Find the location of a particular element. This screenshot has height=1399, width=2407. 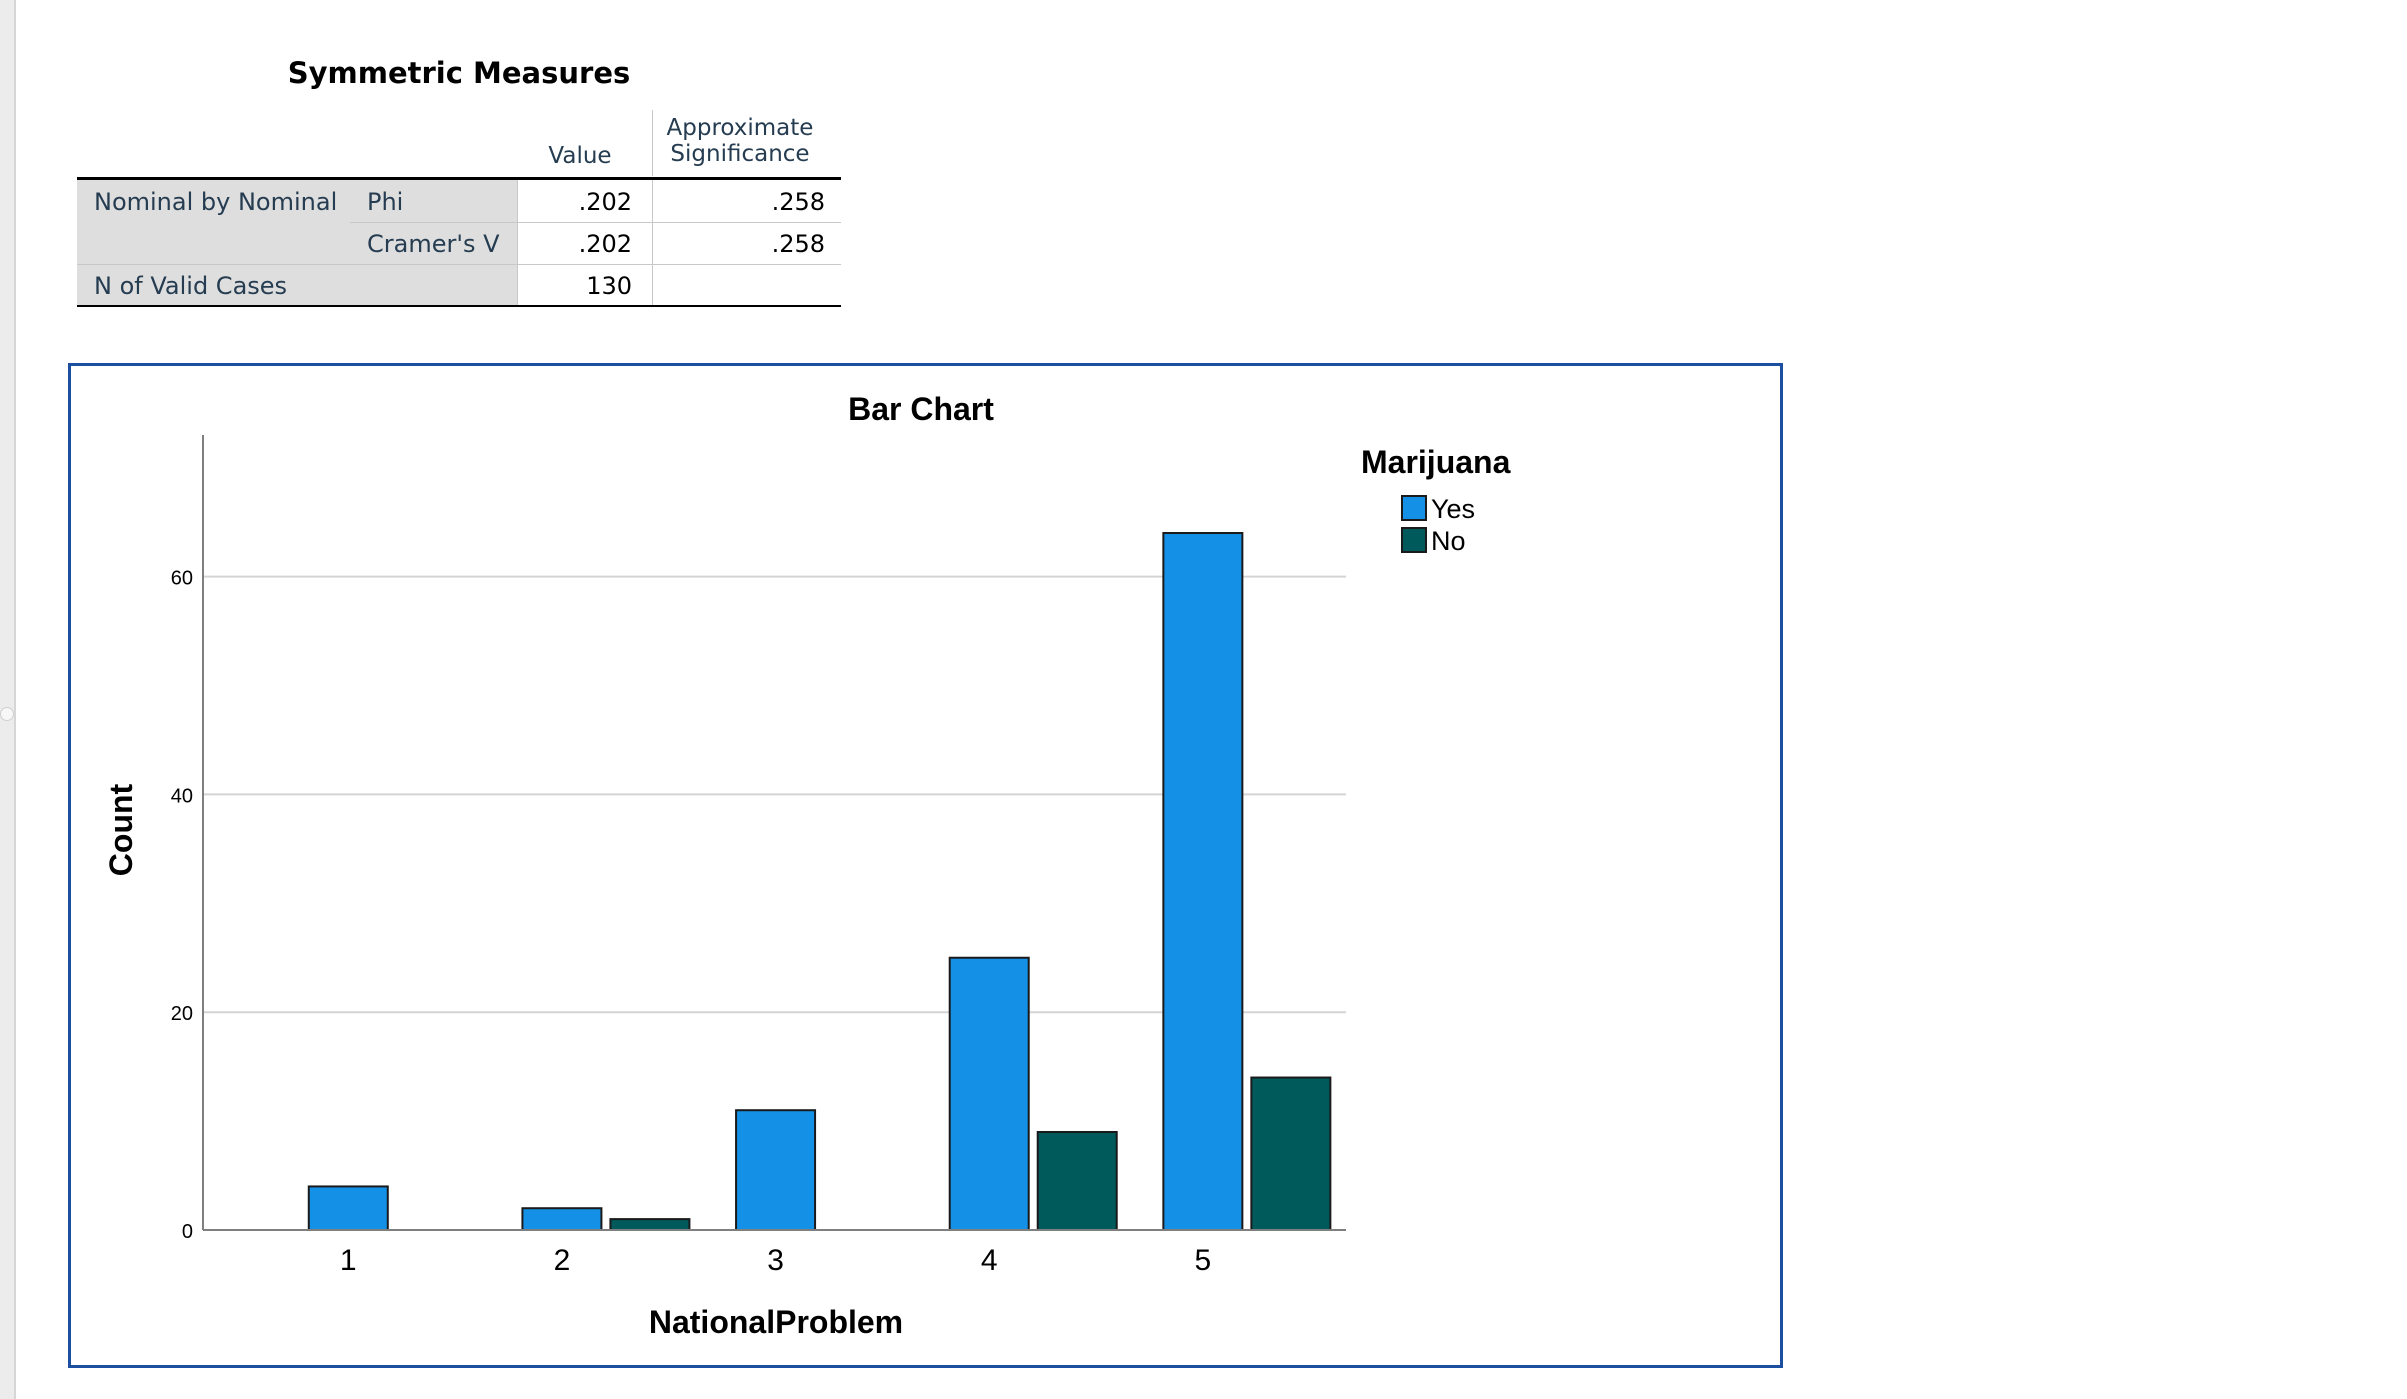

y-tick-label-20: 20 is located at coordinates (182, 1014).